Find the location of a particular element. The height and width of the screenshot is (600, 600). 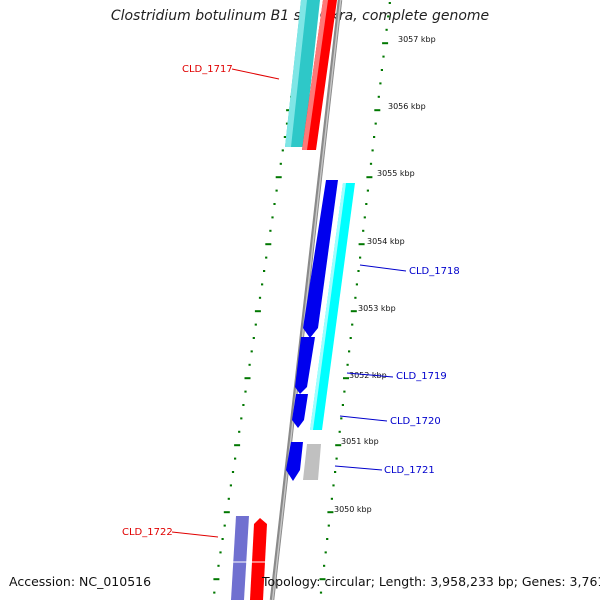

cds-feature-highlight is located at coordinates (315, 75).